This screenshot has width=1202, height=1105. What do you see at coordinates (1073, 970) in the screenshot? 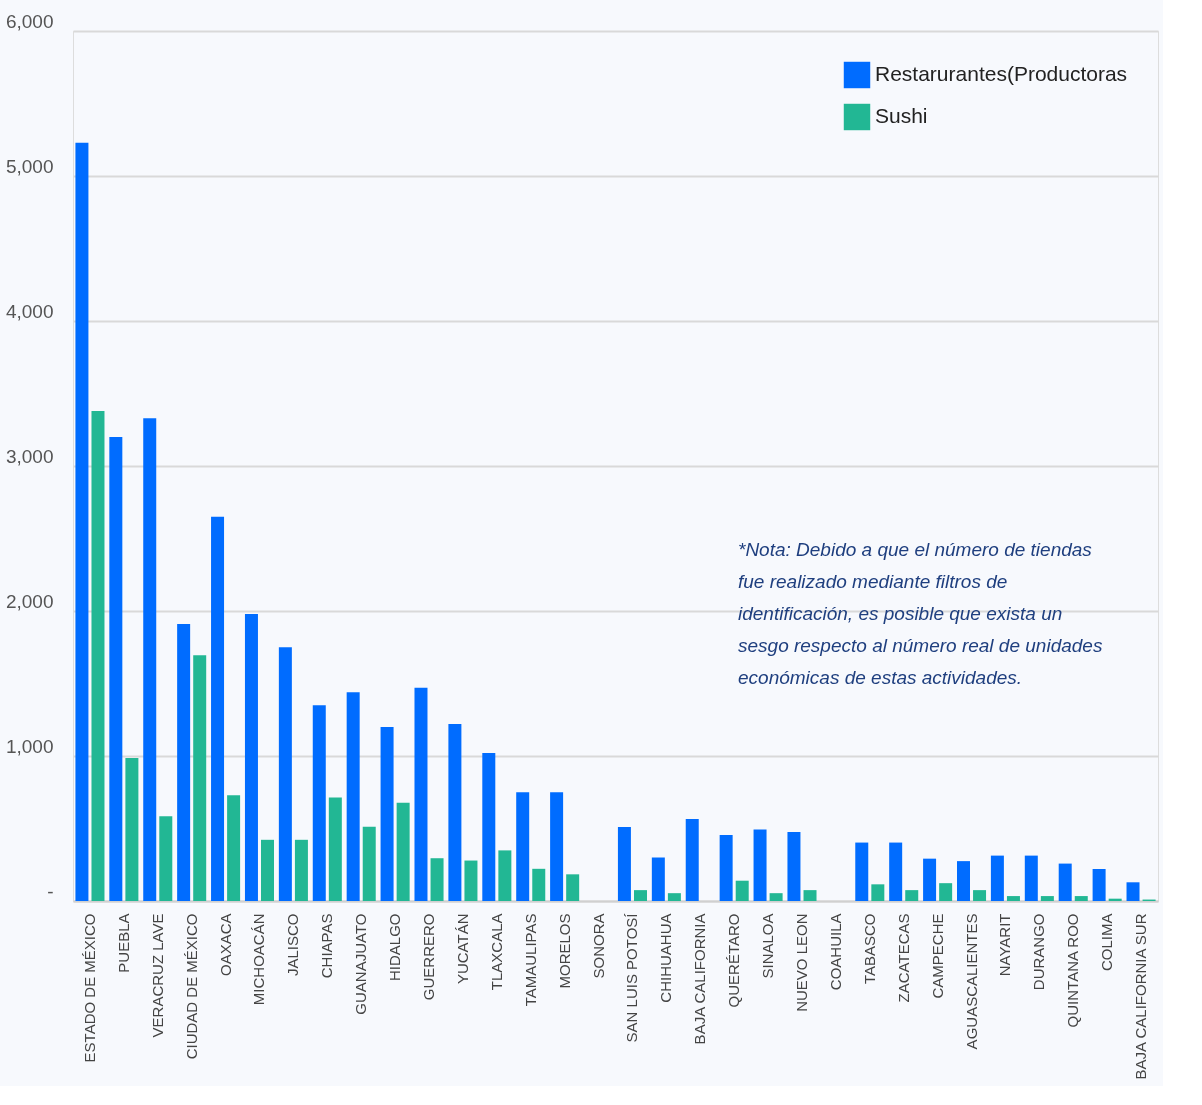
I see `x-tick-label: QUINTANA ROO` at bounding box center [1073, 970].